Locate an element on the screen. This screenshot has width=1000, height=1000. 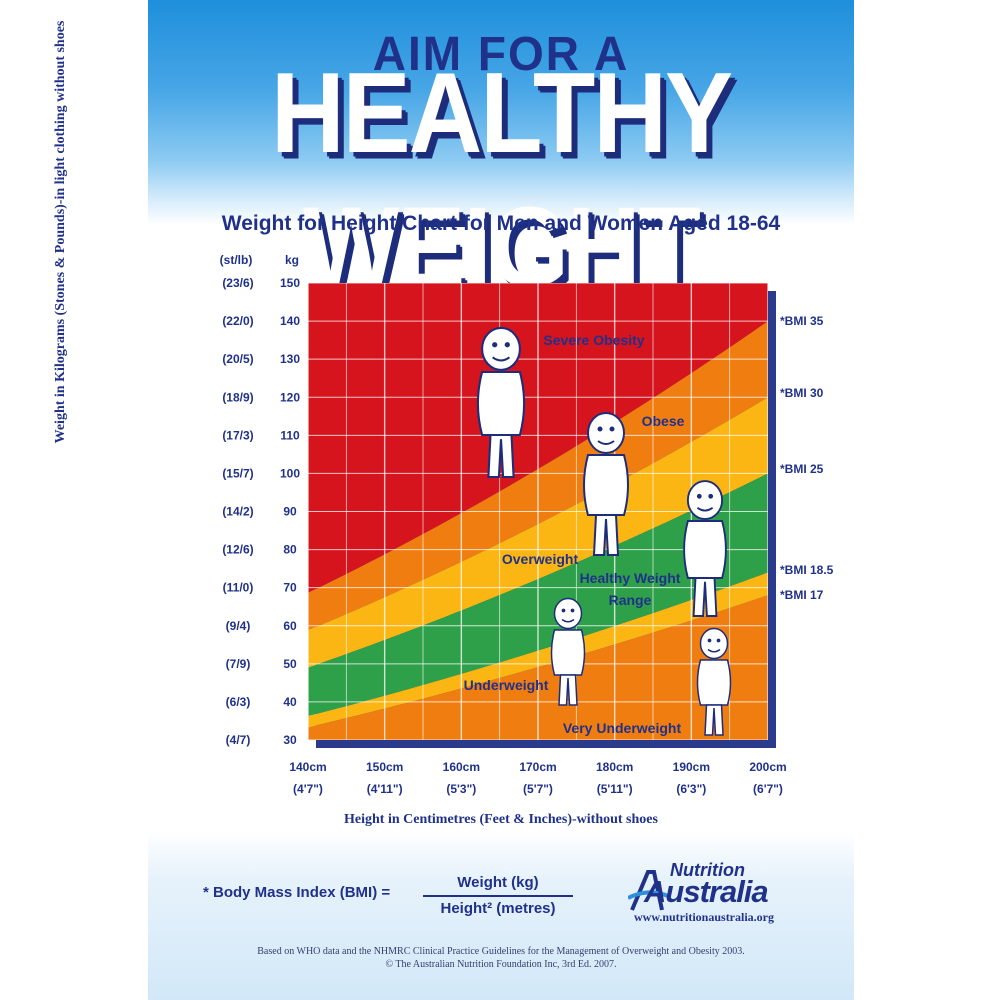
logo-swoosh-icon is located at coordinates (648, 890).